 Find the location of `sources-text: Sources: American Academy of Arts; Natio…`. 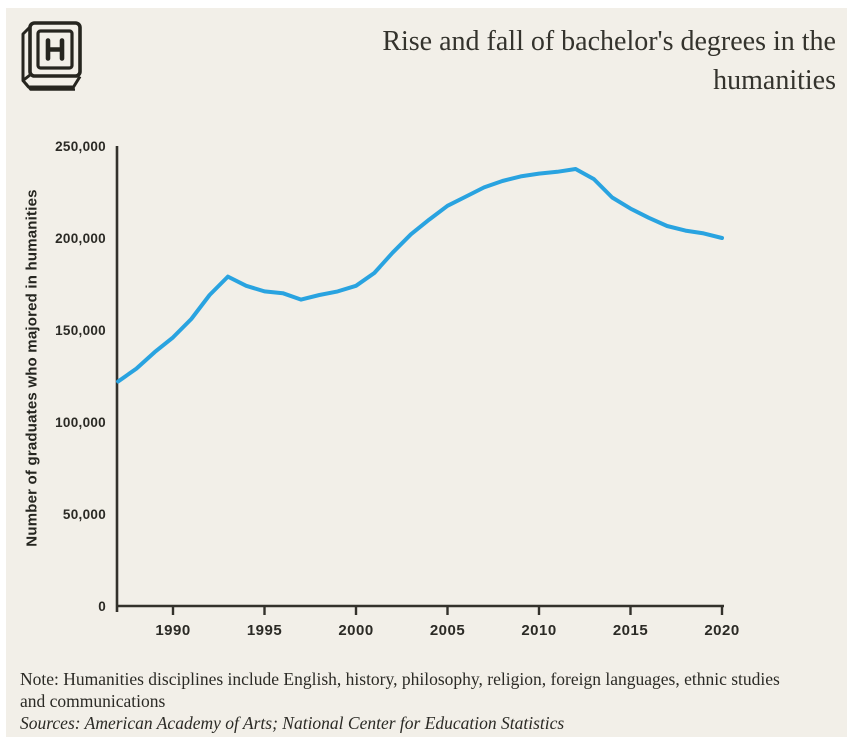

sources-text: Sources: American Academy of Arts; Natio… is located at coordinates (292, 723).